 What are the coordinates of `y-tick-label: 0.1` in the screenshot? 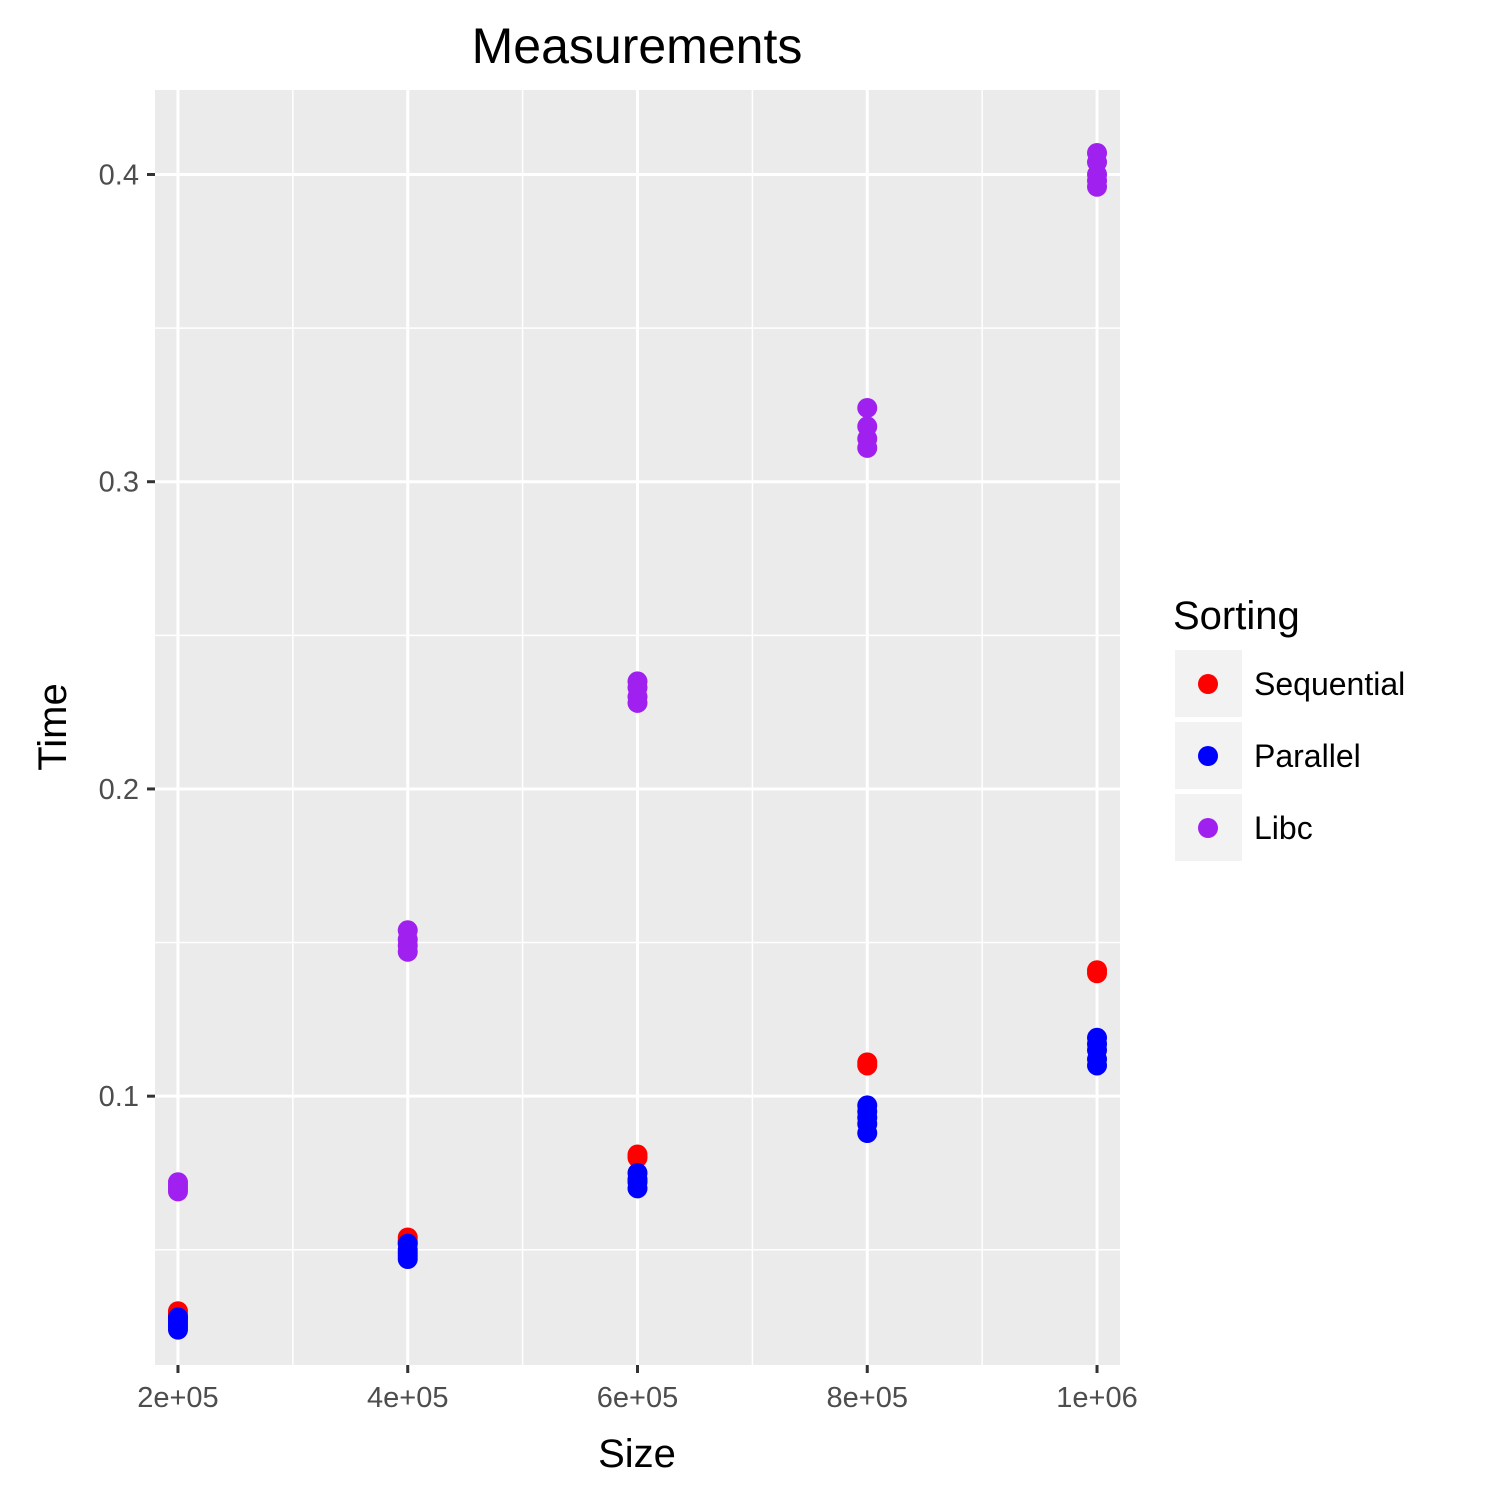 It's located at (119, 1097).